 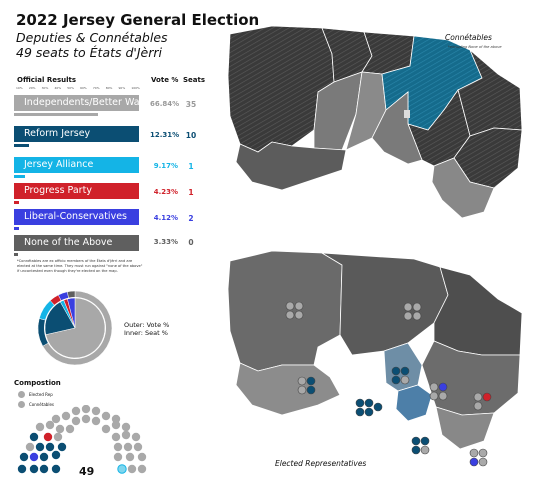 What do you see at coordinates (32, 88) in the screenshot?
I see `scale-tick: 20%` at bounding box center [32, 88].